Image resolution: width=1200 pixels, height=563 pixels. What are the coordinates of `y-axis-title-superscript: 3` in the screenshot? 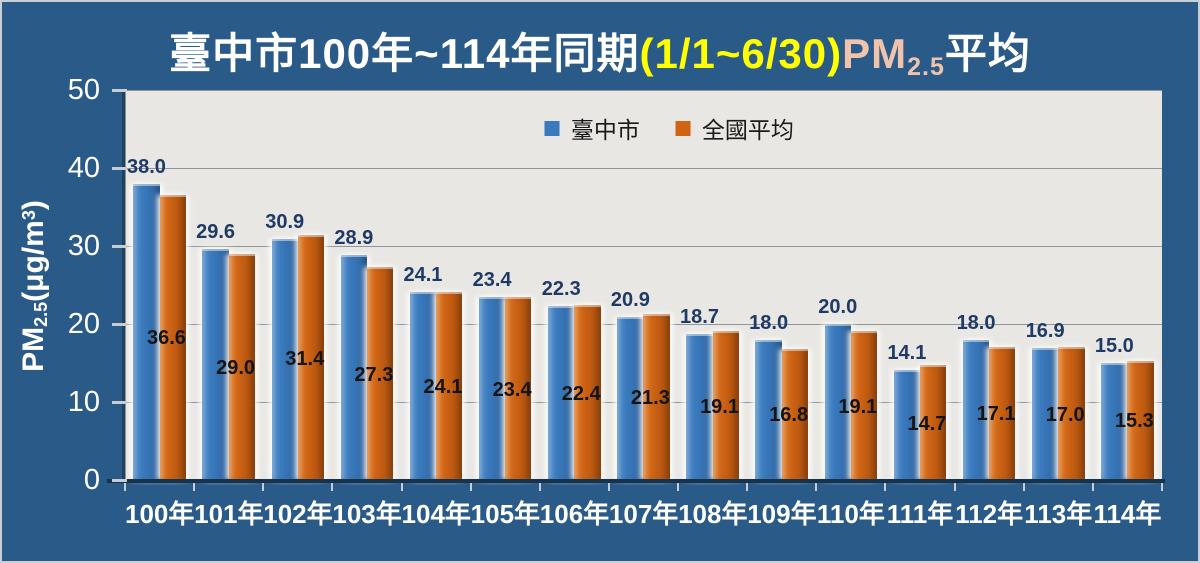 It's located at (29, 215).